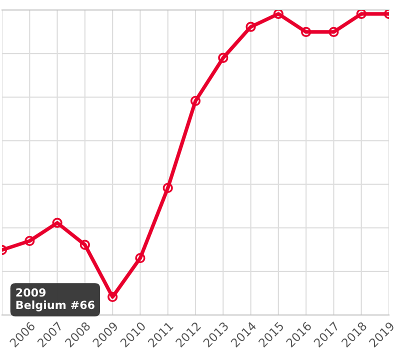 Image resolution: width=397 pixels, height=354 pixels. What do you see at coordinates (55, 300) in the screenshot?
I see `annotation: 2009 Belgium #66` at bounding box center [55, 300].